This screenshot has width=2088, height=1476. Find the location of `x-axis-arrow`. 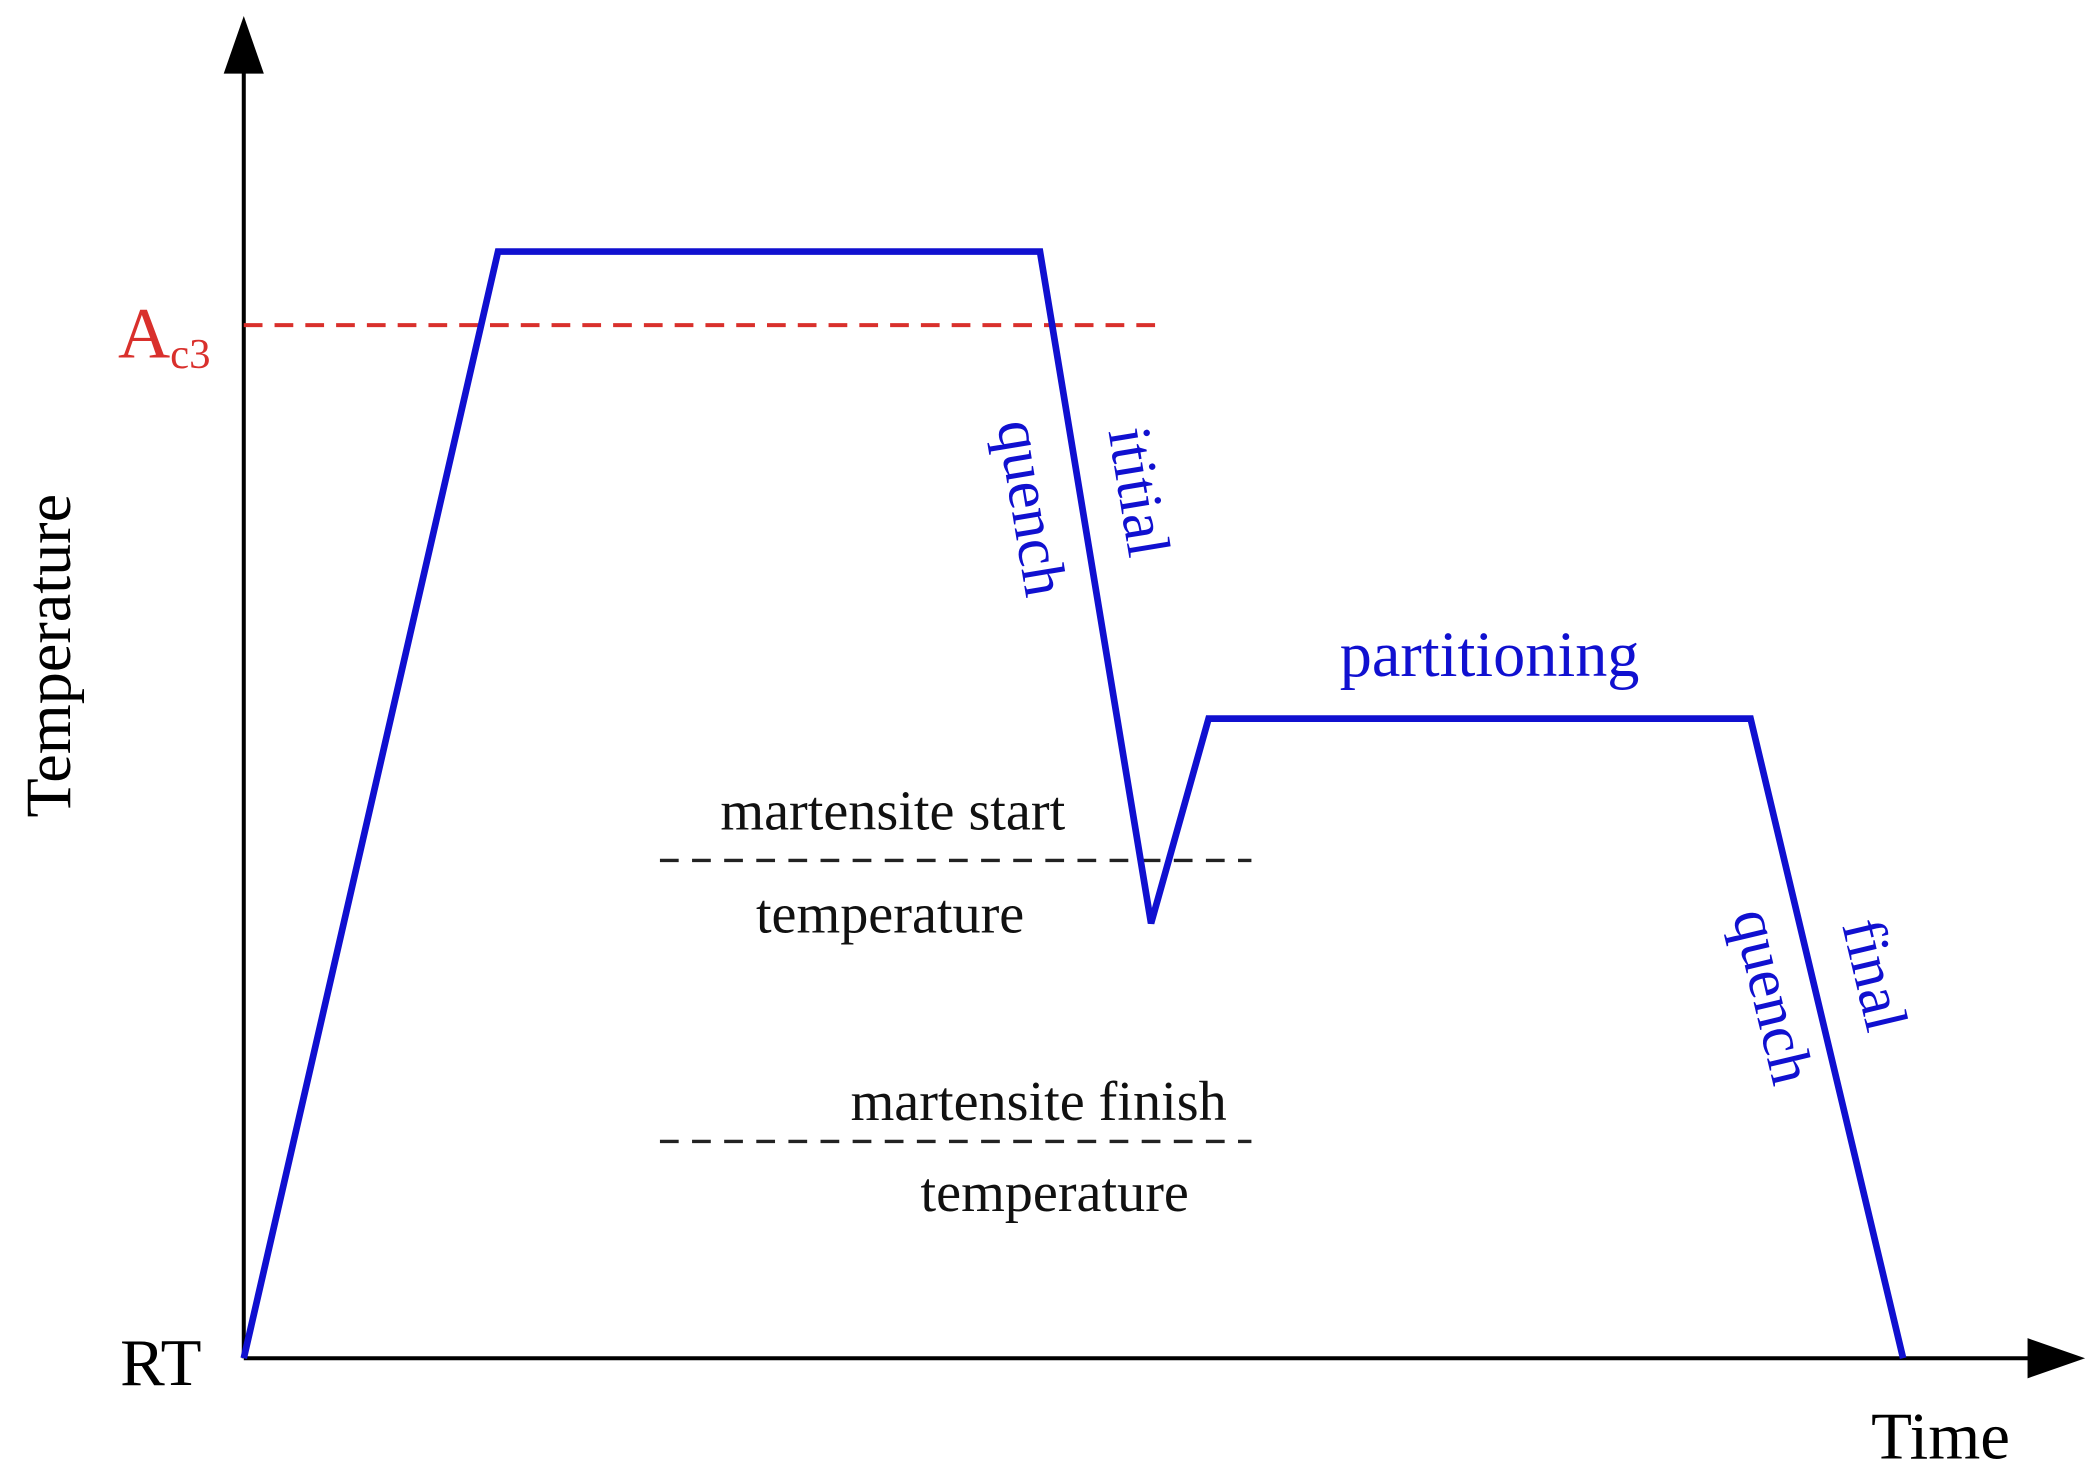

x-axis-arrow is located at coordinates (2056, 1358).